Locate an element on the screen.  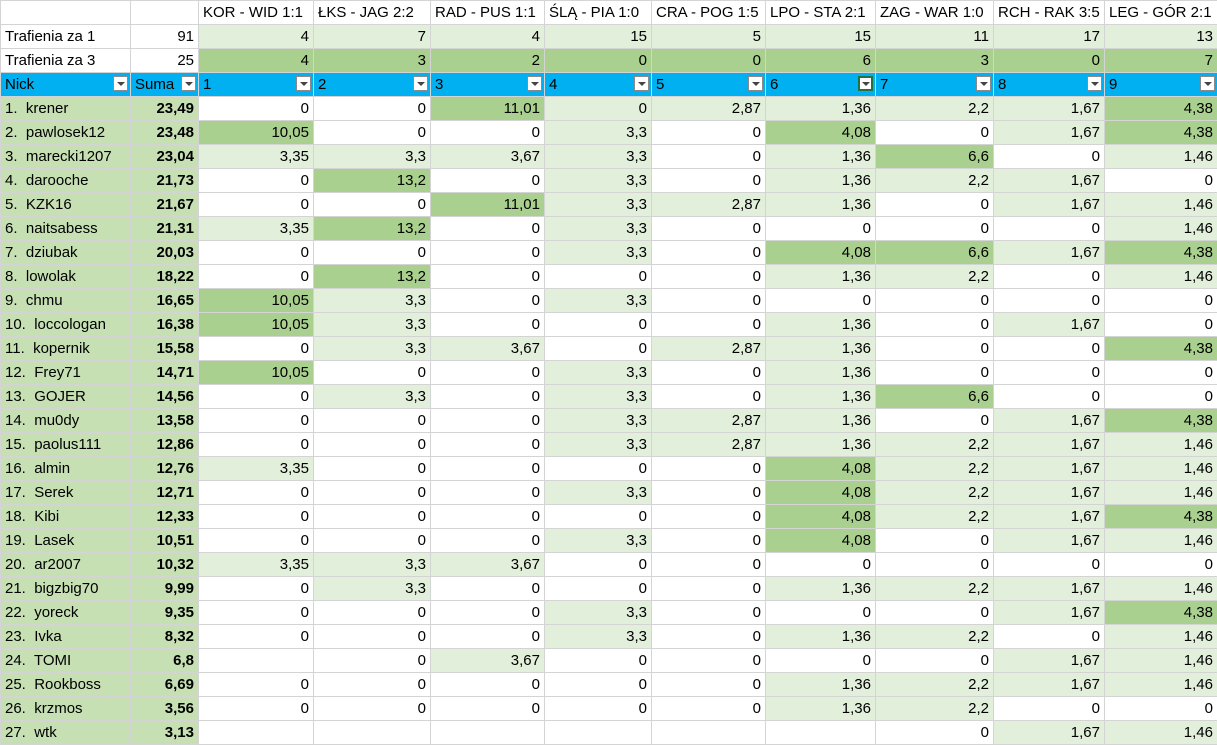
player-sum-cell: 16,65 is located at coordinates (164, 300).